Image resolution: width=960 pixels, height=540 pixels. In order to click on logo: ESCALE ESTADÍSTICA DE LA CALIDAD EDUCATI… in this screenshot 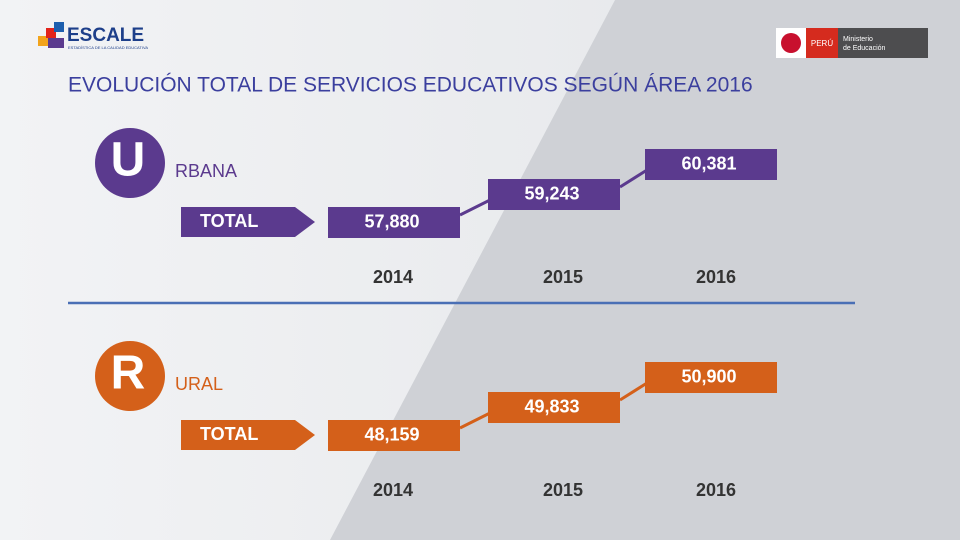, I will do `click(93, 36)`.